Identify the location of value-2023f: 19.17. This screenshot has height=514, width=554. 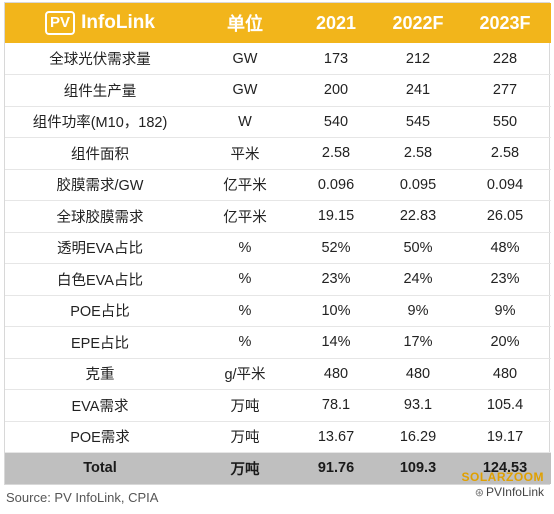
(505, 437).